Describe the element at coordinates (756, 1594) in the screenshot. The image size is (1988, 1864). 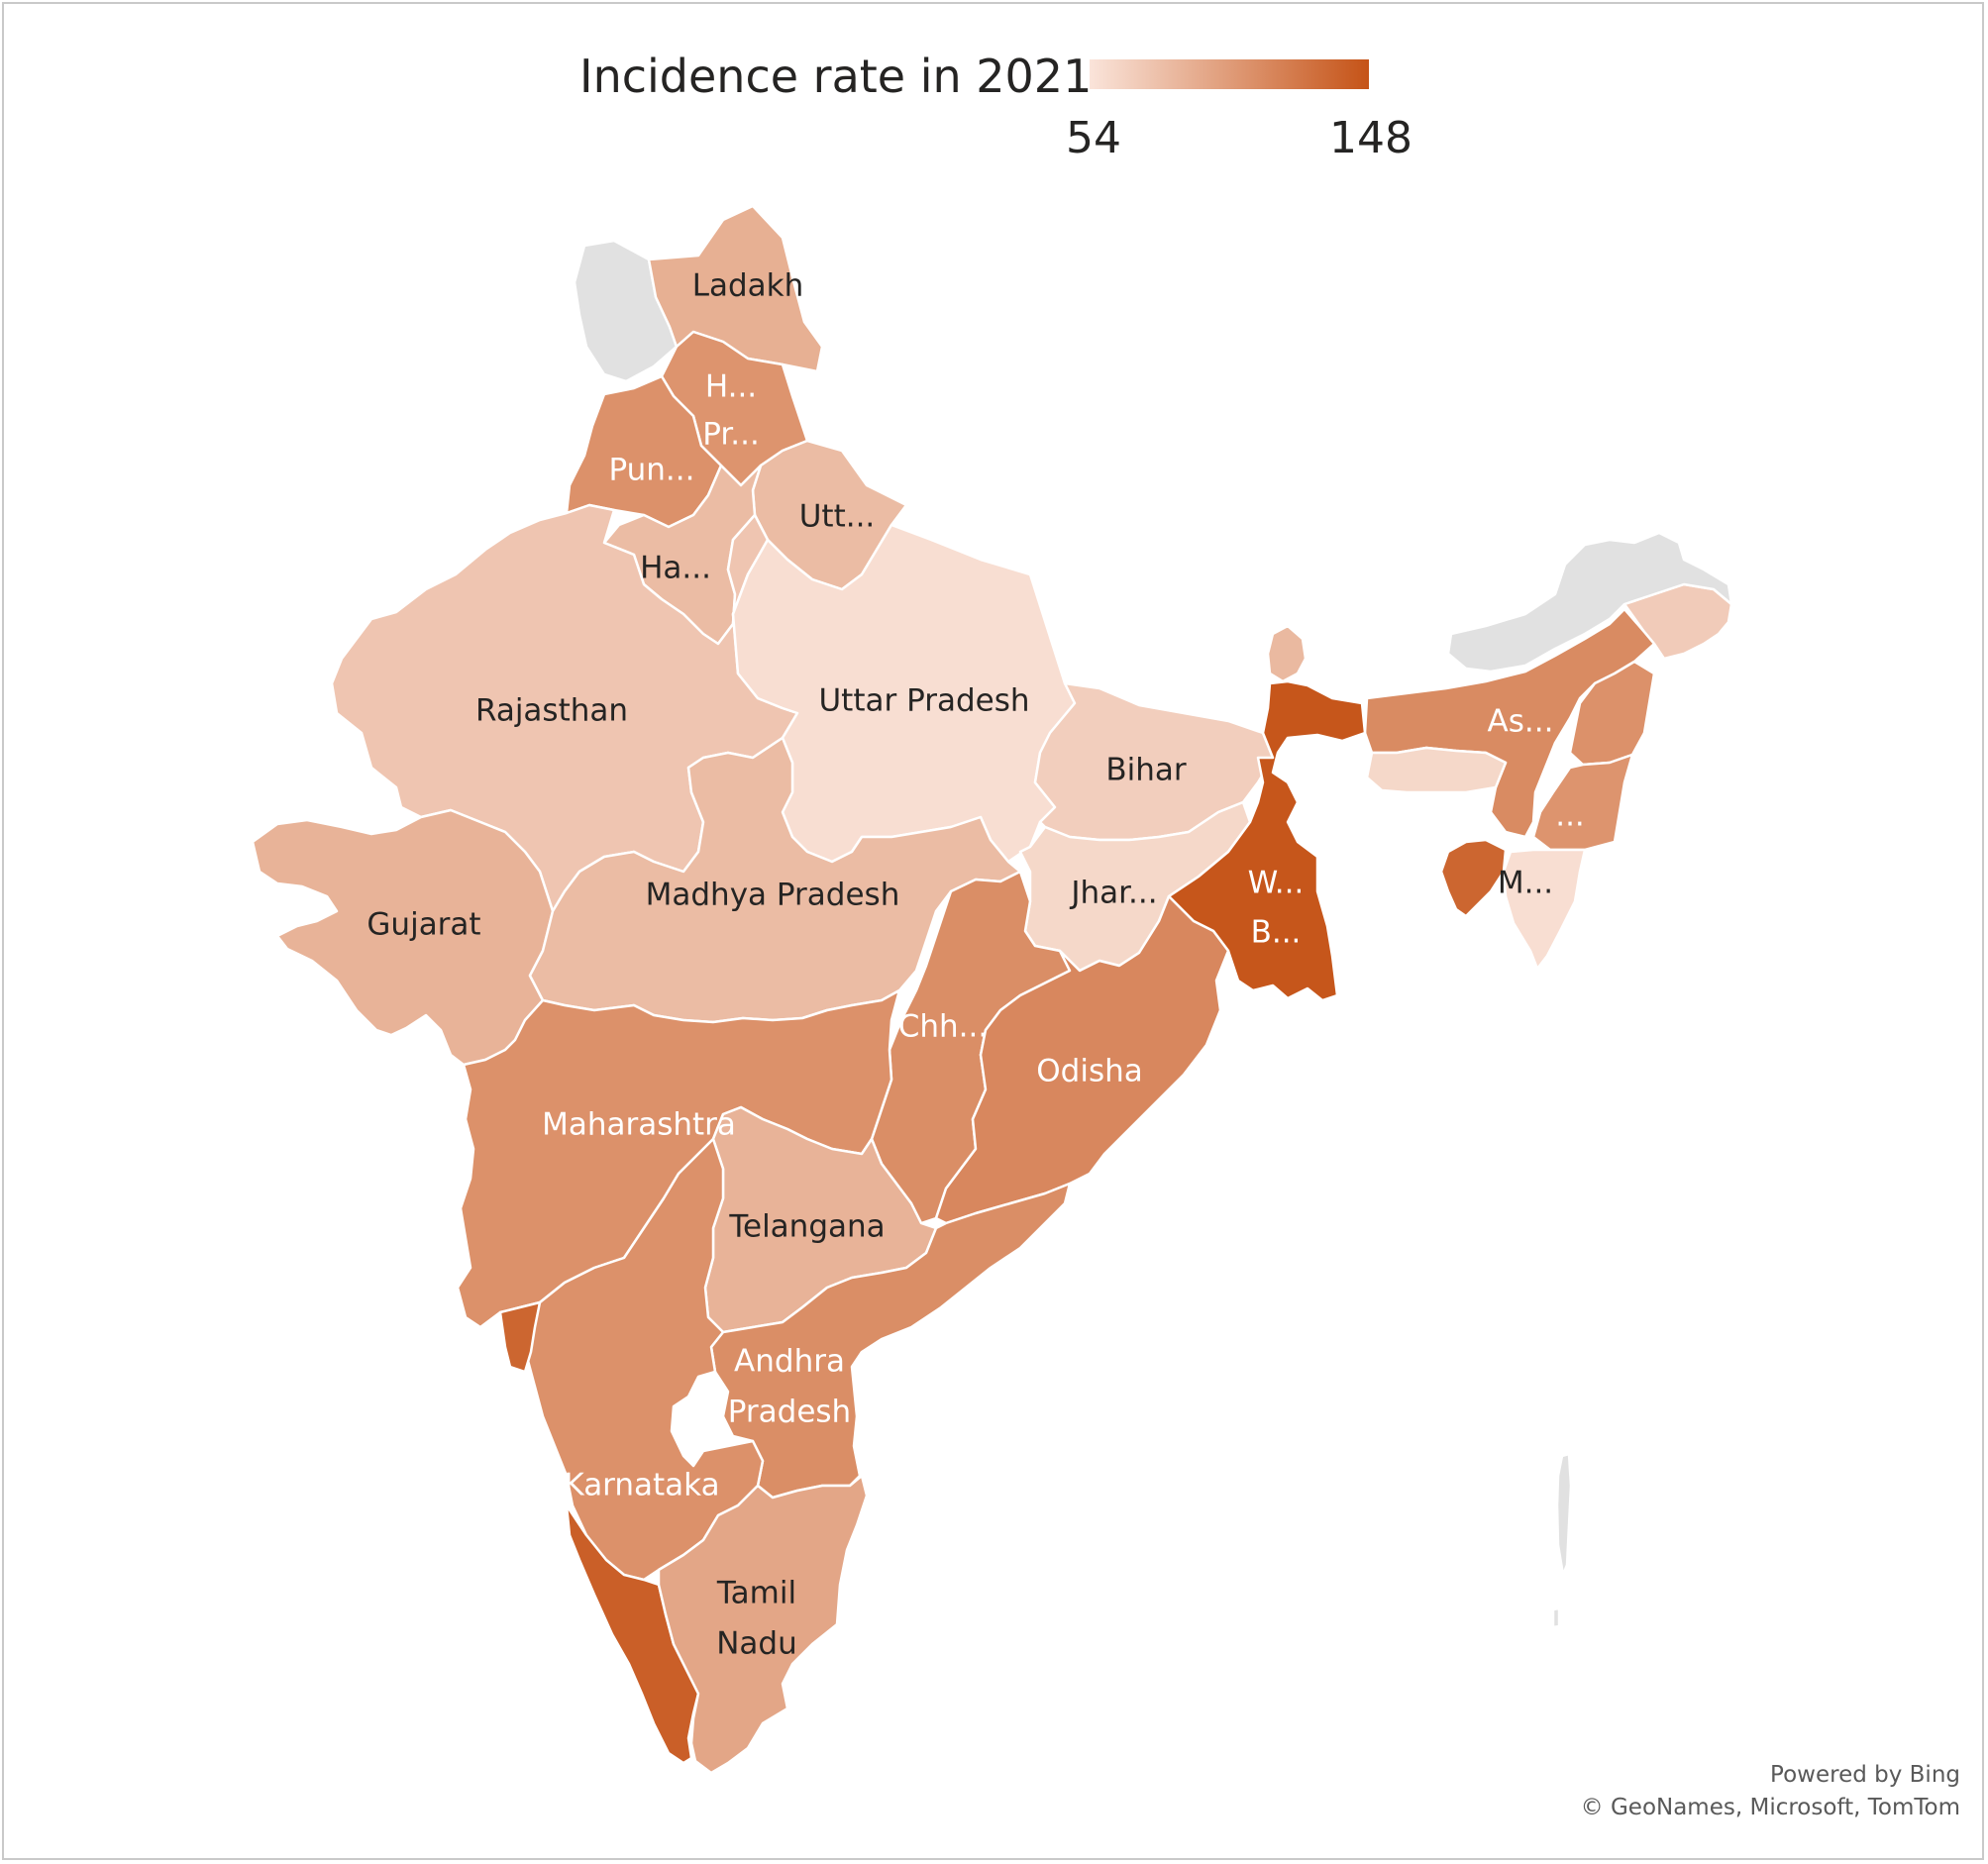
I see `region-label-tamil-nadu-line1: Tamil` at that location.